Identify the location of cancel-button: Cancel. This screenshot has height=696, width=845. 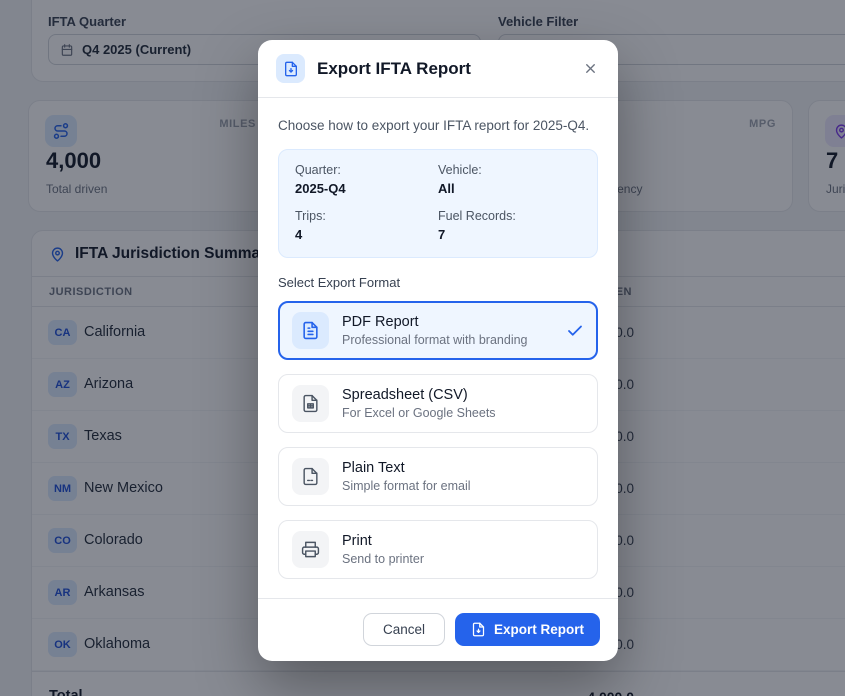
(403, 629).